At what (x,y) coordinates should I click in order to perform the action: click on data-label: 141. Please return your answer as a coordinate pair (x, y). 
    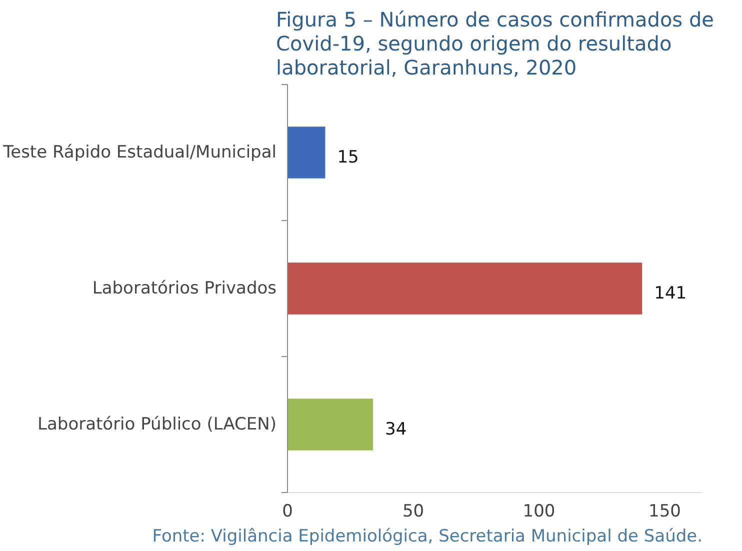
    Looking at the image, I should click on (670, 294).